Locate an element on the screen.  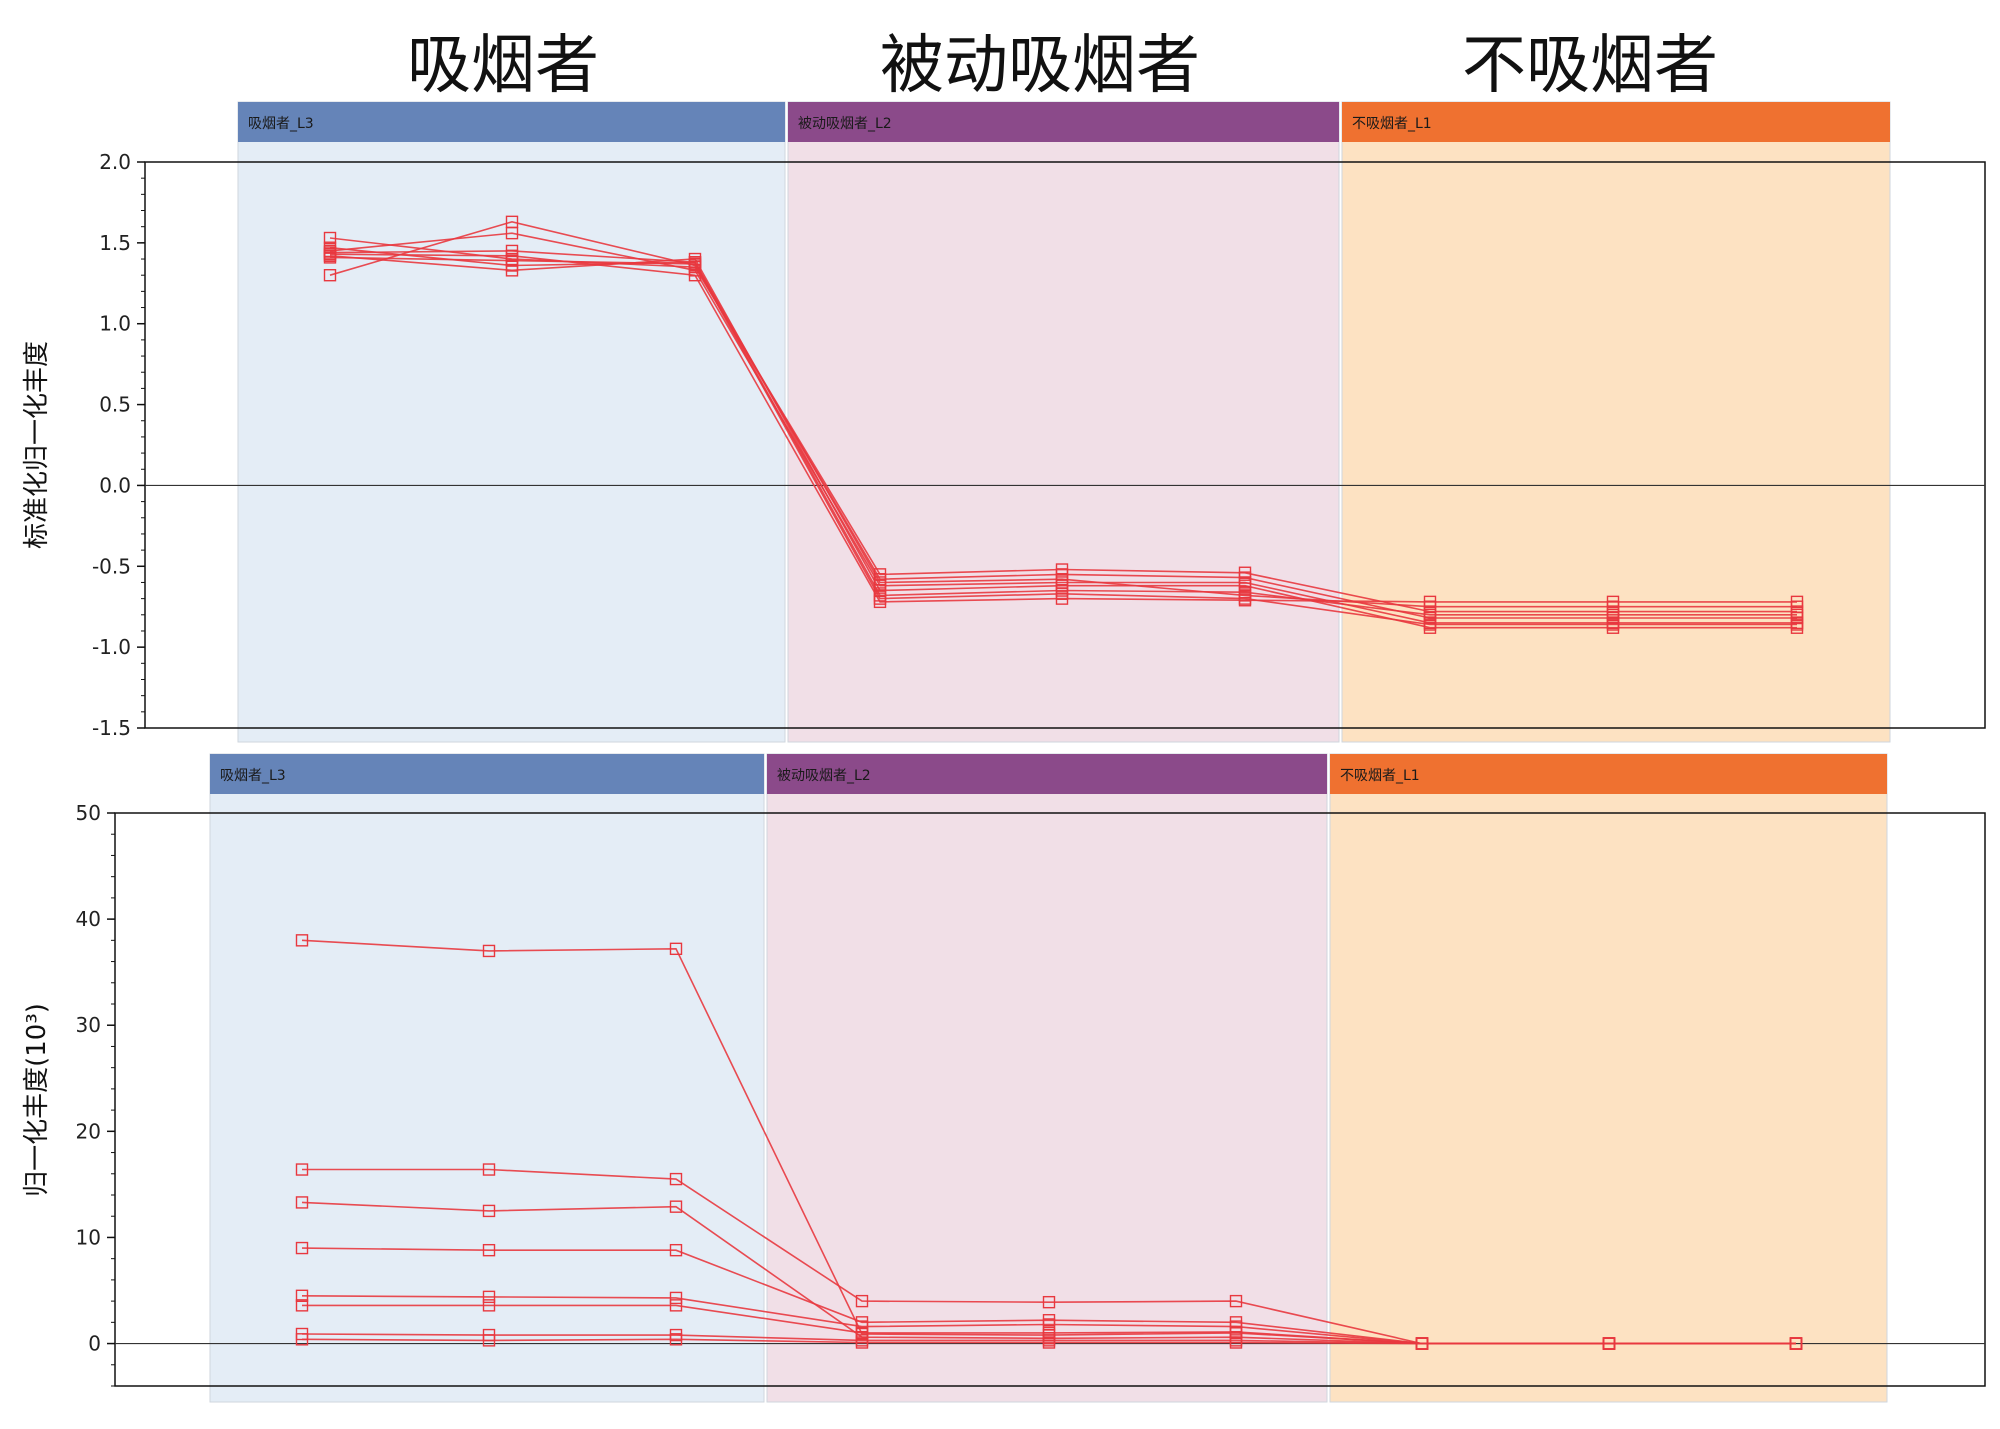
y-tick-label-1: 40 is located at coordinates (88, 919).